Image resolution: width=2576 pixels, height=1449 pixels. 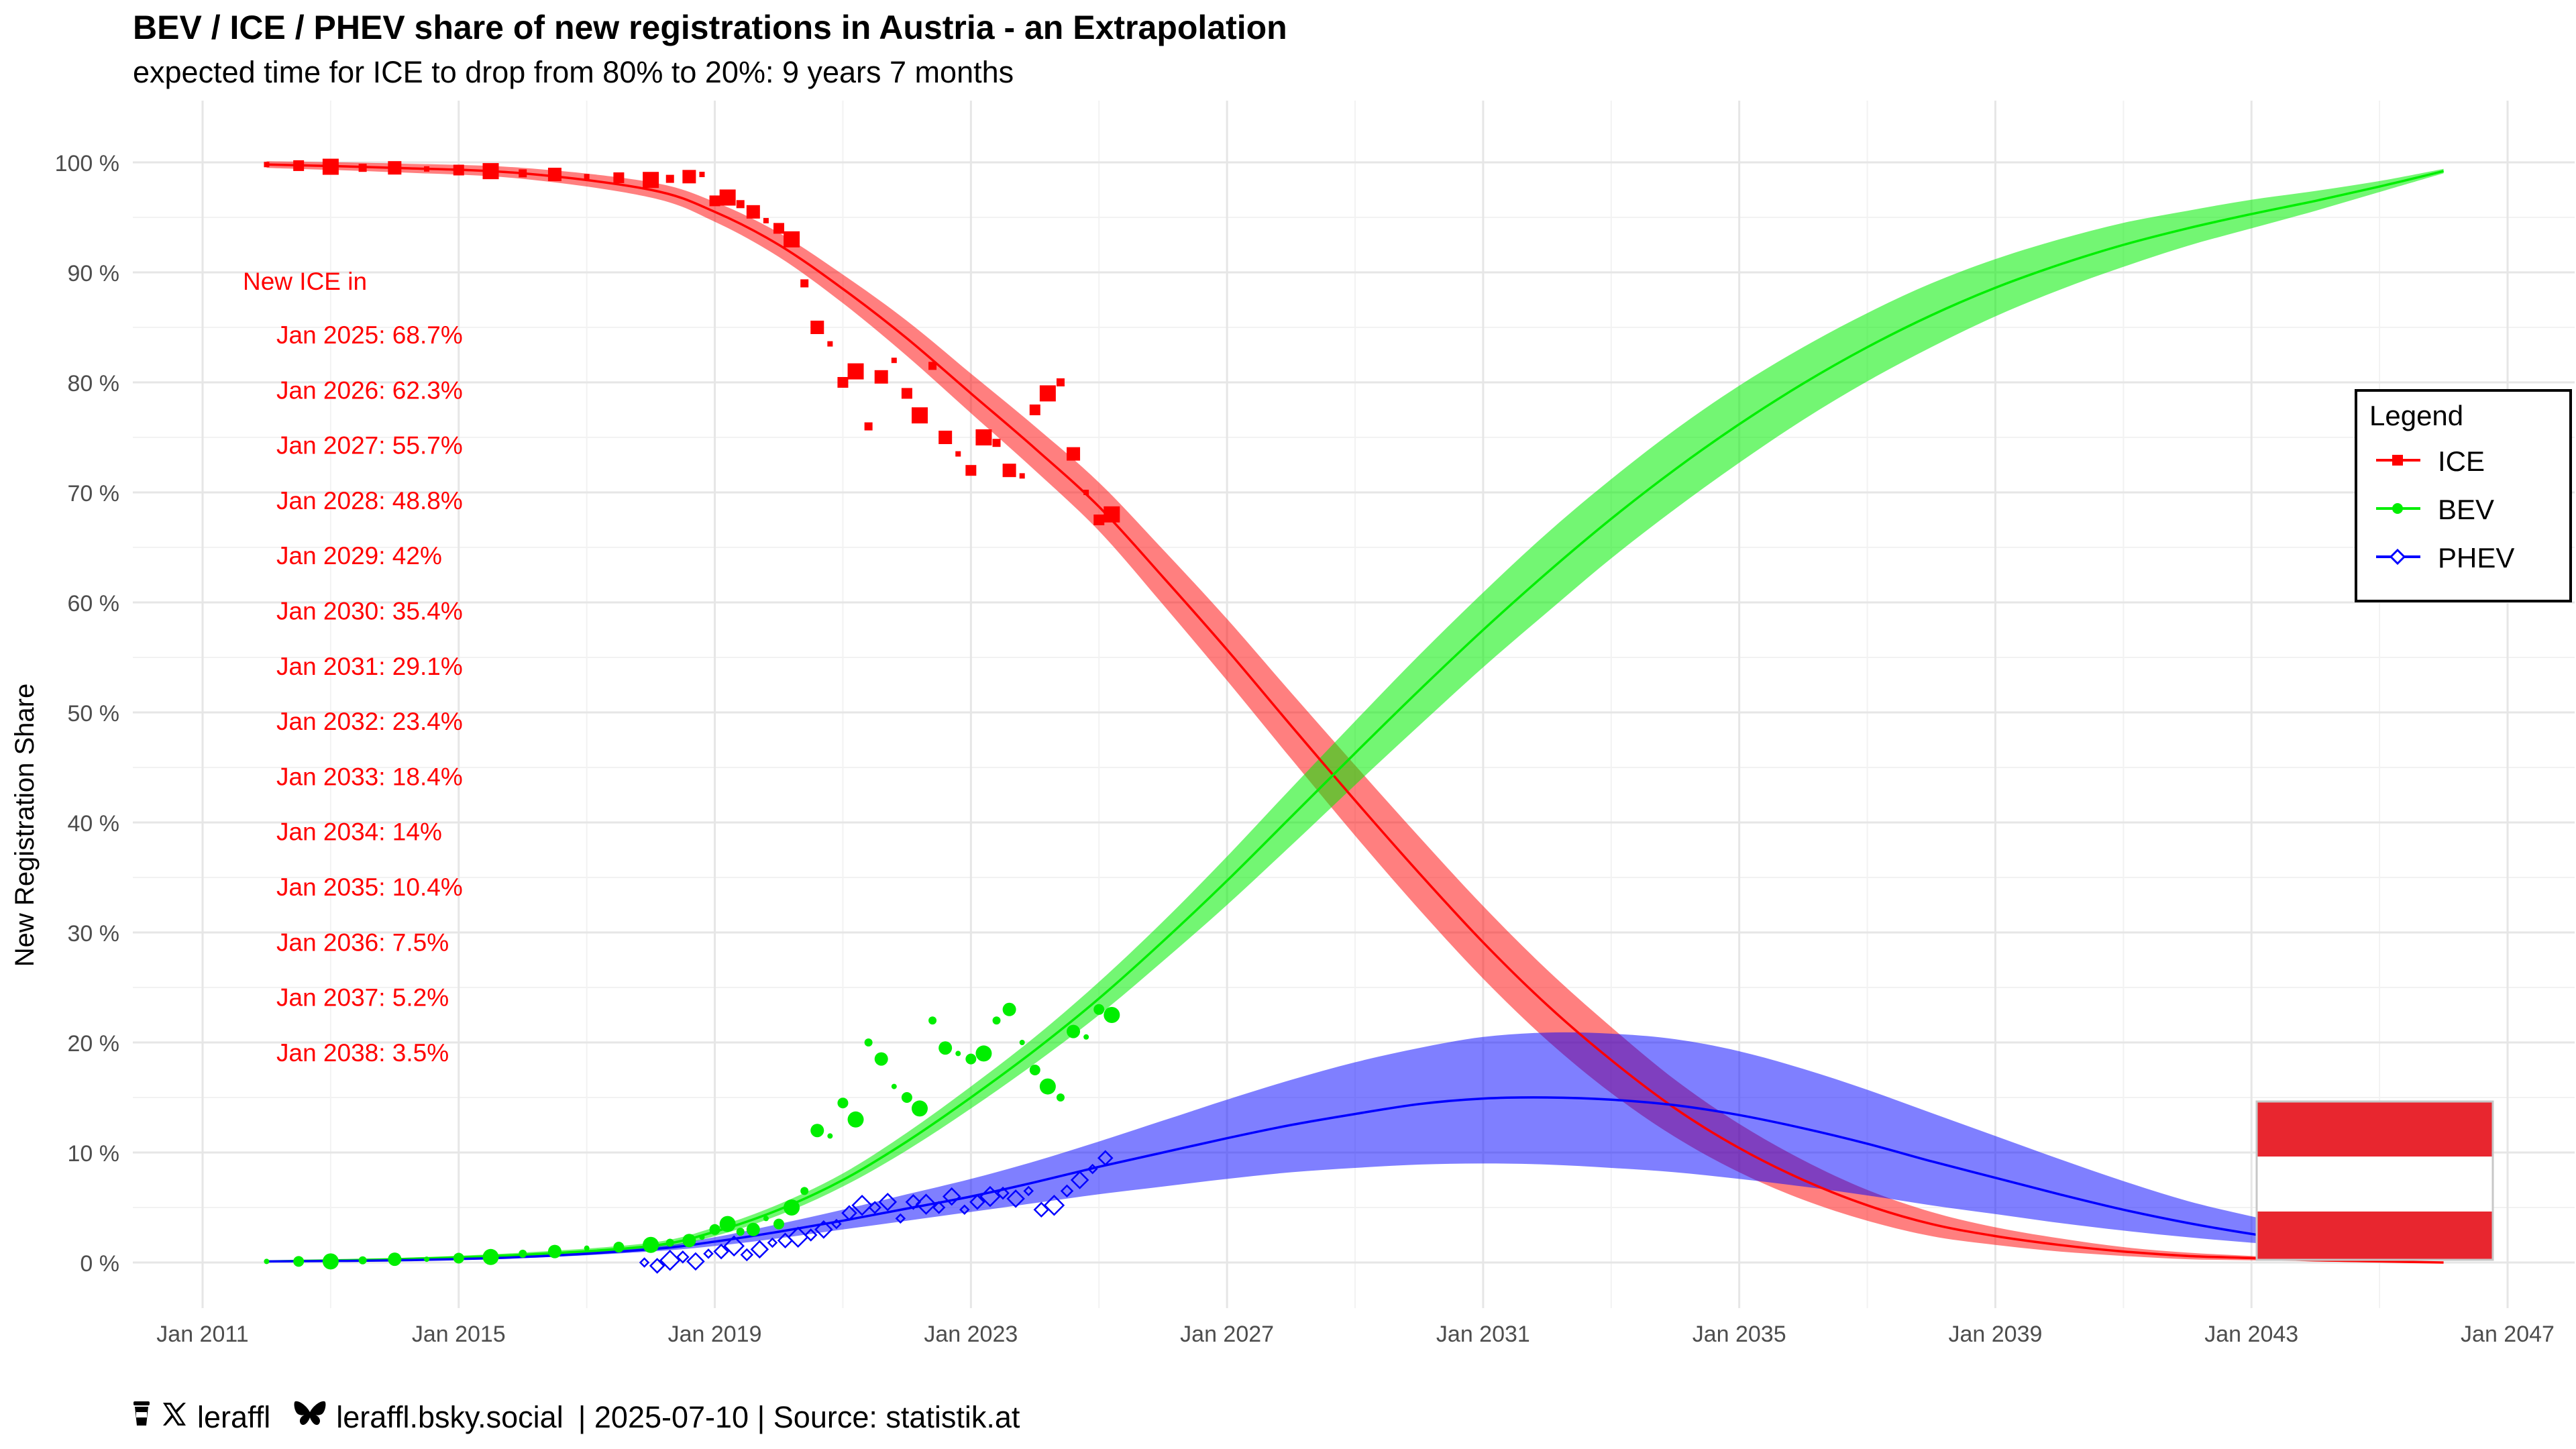 What do you see at coordinates (369, 501) in the screenshot?
I see `ice-forecast-entry: Jan 2028: 48.8%` at bounding box center [369, 501].